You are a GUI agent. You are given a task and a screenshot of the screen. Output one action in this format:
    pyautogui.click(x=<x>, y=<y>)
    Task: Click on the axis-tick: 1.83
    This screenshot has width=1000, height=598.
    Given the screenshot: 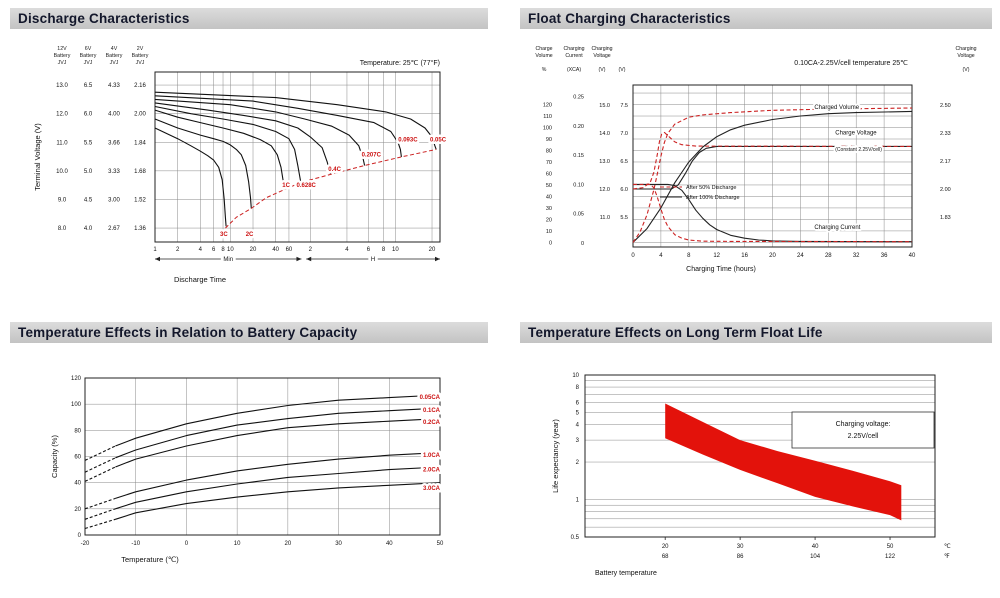 What is the action you would take?
    pyautogui.click(x=945, y=218)
    